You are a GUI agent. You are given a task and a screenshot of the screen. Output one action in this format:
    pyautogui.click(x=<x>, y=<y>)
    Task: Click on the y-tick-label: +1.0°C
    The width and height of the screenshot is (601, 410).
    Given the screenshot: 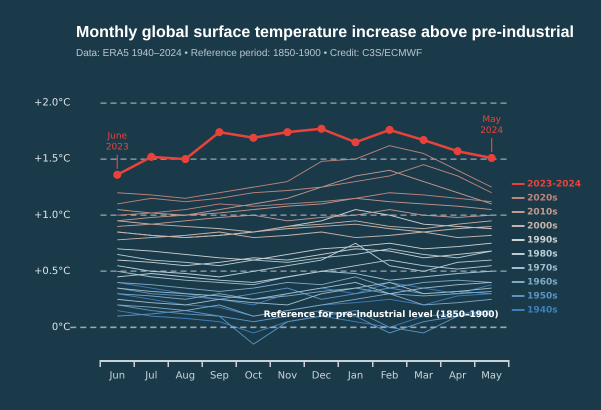 What is the action you would take?
    pyautogui.click(x=52, y=215)
    